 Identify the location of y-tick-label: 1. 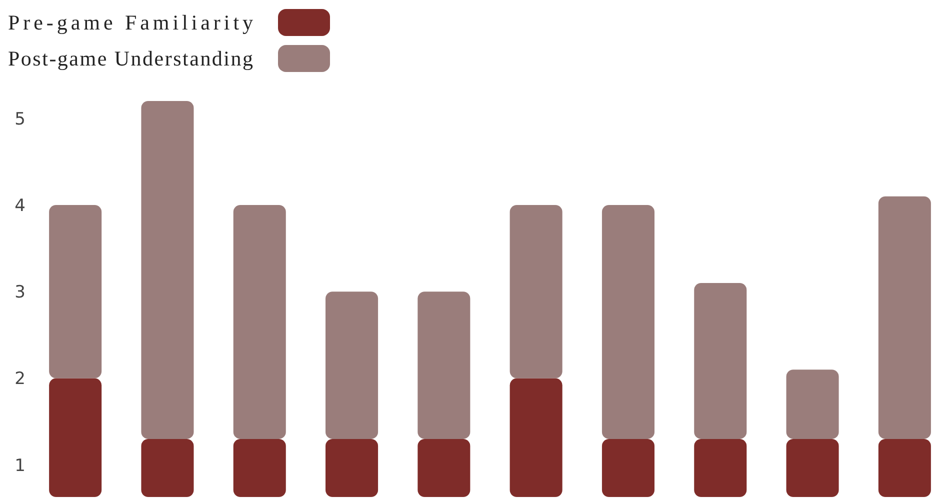
(20, 466).